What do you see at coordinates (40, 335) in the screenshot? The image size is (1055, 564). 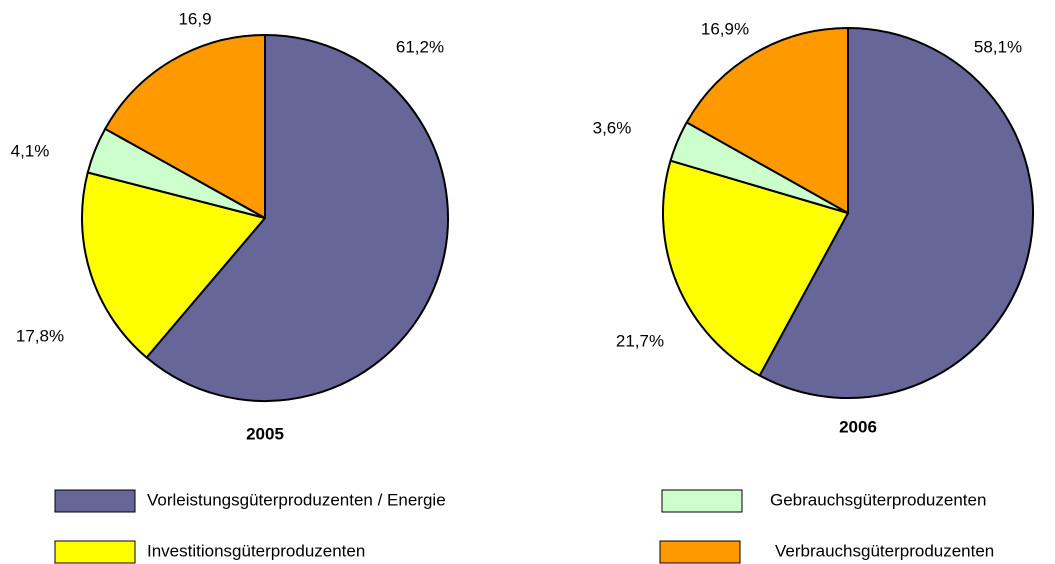 I see `data-label: 17,8%` at bounding box center [40, 335].